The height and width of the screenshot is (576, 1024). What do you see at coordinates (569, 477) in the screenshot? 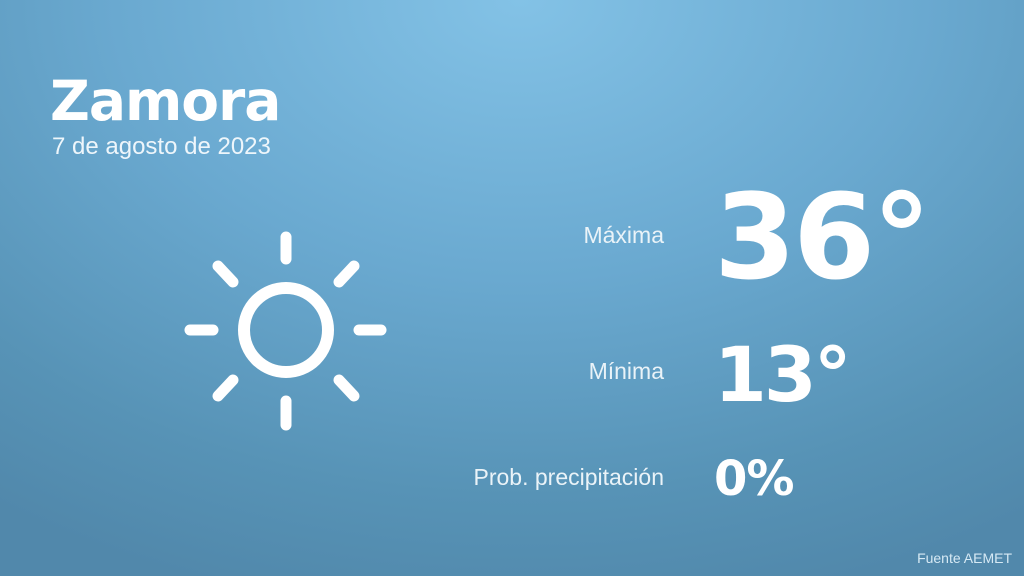
I see `precip-label: Prob. precipitación` at bounding box center [569, 477].